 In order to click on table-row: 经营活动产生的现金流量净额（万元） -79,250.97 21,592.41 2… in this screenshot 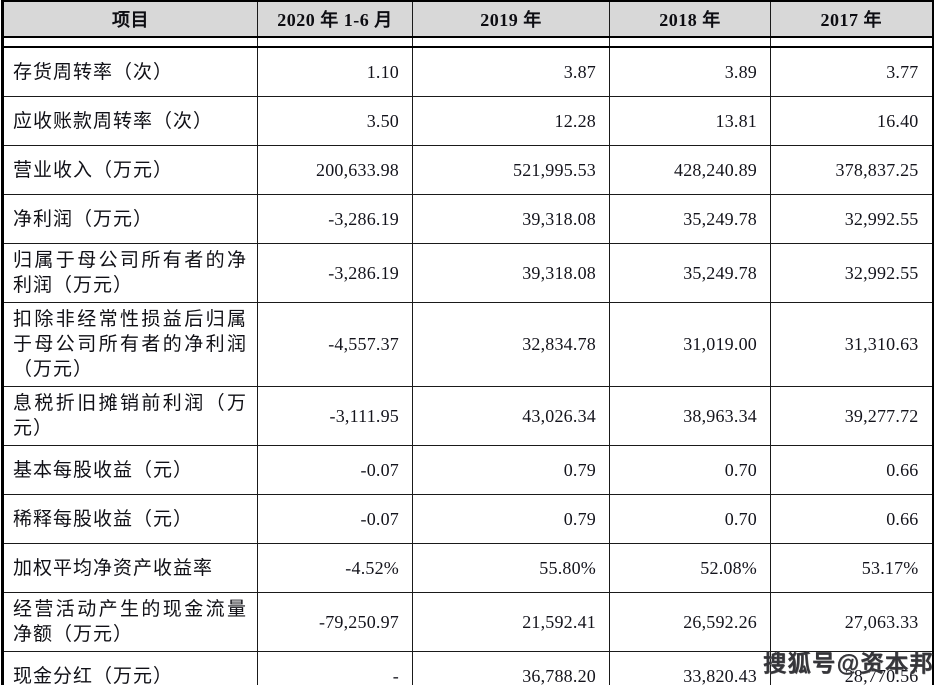, I will do `click(467, 622)`.